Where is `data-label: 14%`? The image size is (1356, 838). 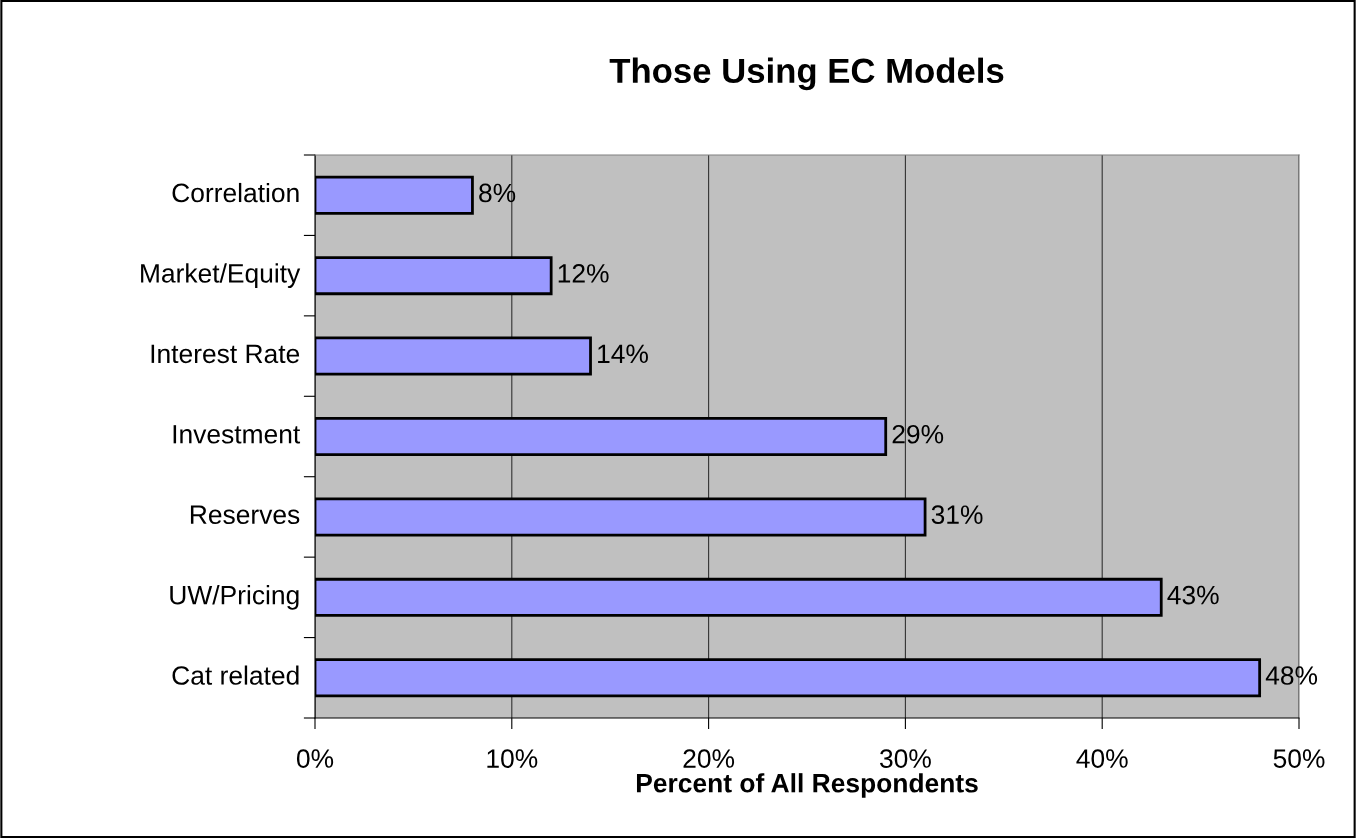 data-label: 14% is located at coordinates (623, 354).